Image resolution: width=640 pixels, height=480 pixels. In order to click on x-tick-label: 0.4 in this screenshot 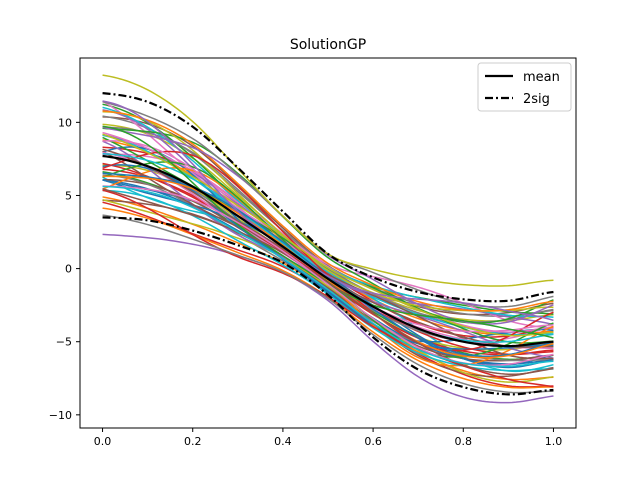, I will do `click(283, 441)`.